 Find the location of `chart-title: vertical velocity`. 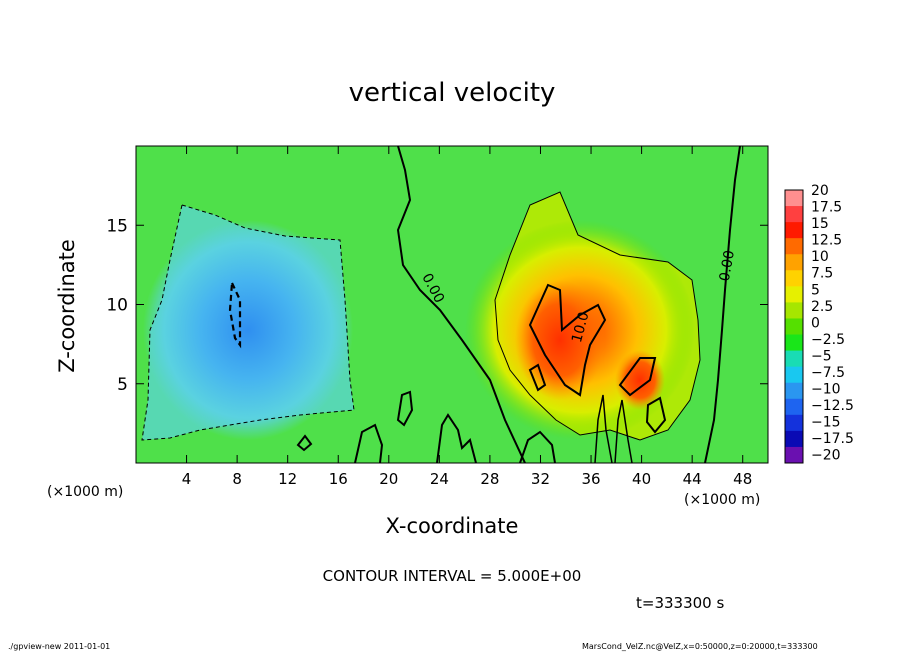

chart-title: vertical velocity is located at coordinates (452, 93).